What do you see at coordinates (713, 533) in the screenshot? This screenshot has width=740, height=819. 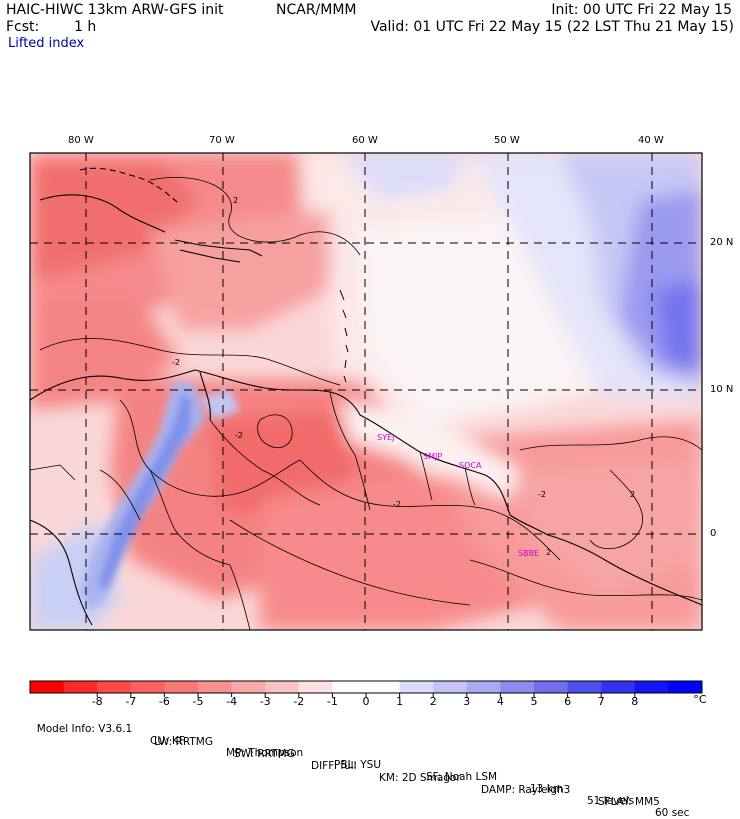 I see `latitude-label: 0` at bounding box center [713, 533].